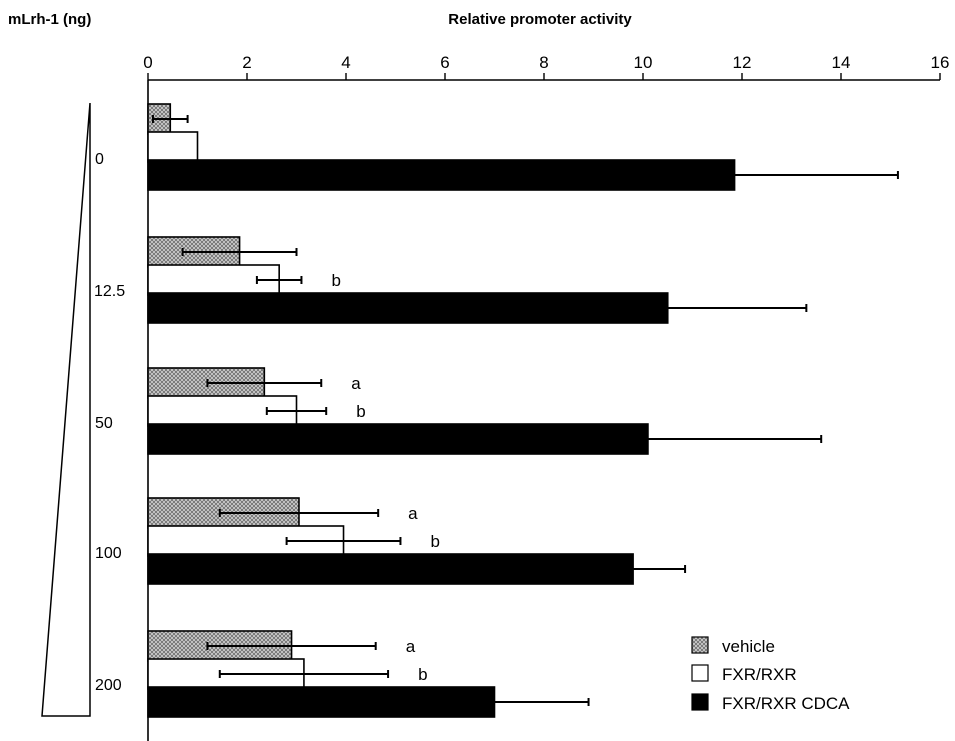 The width and height of the screenshot is (955, 741). I want to click on chart-title: Relative promoter activity, so click(540, 19).